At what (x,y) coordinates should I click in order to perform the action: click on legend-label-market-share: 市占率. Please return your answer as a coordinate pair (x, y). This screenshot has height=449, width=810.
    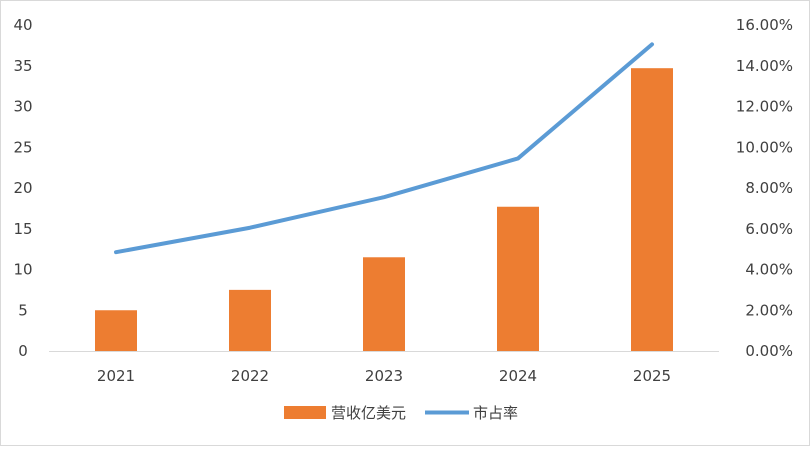
    Looking at the image, I should click on (495, 413).